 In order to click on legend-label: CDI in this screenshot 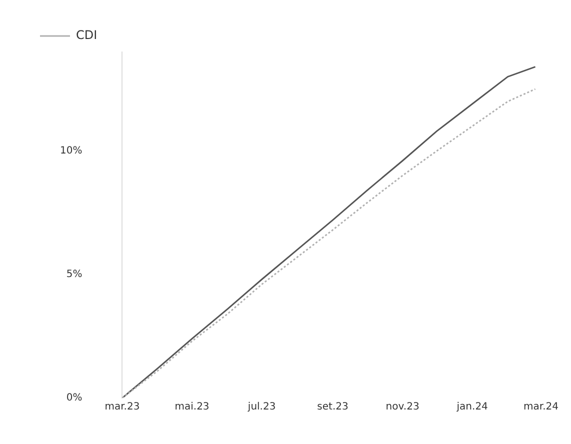, I will do `click(87, 35)`.